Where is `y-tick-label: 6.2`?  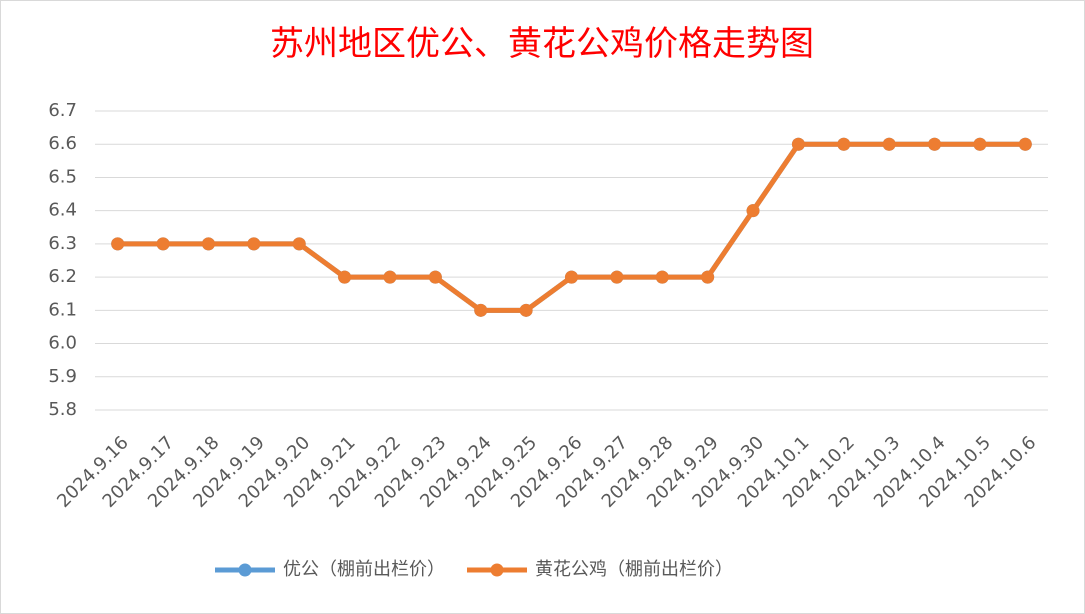
y-tick-label: 6.2 is located at coordinates (62, 276).